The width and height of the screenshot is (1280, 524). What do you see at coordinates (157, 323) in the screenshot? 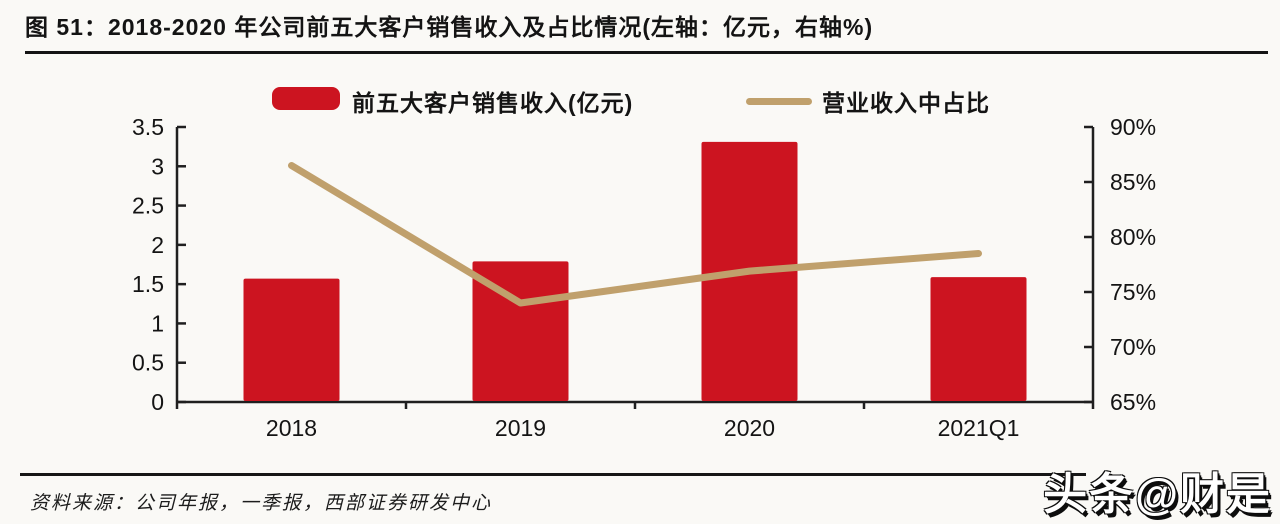
I see `left-axis-tick-label: 1` at bounding box center [157, 323].